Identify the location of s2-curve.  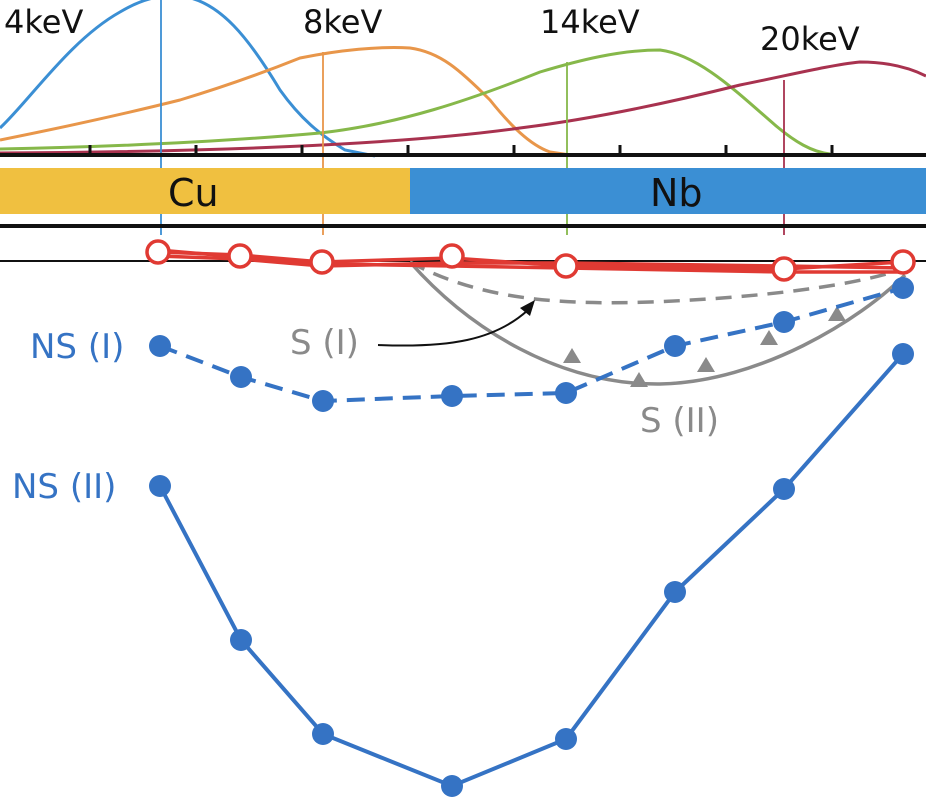
(657, 323).